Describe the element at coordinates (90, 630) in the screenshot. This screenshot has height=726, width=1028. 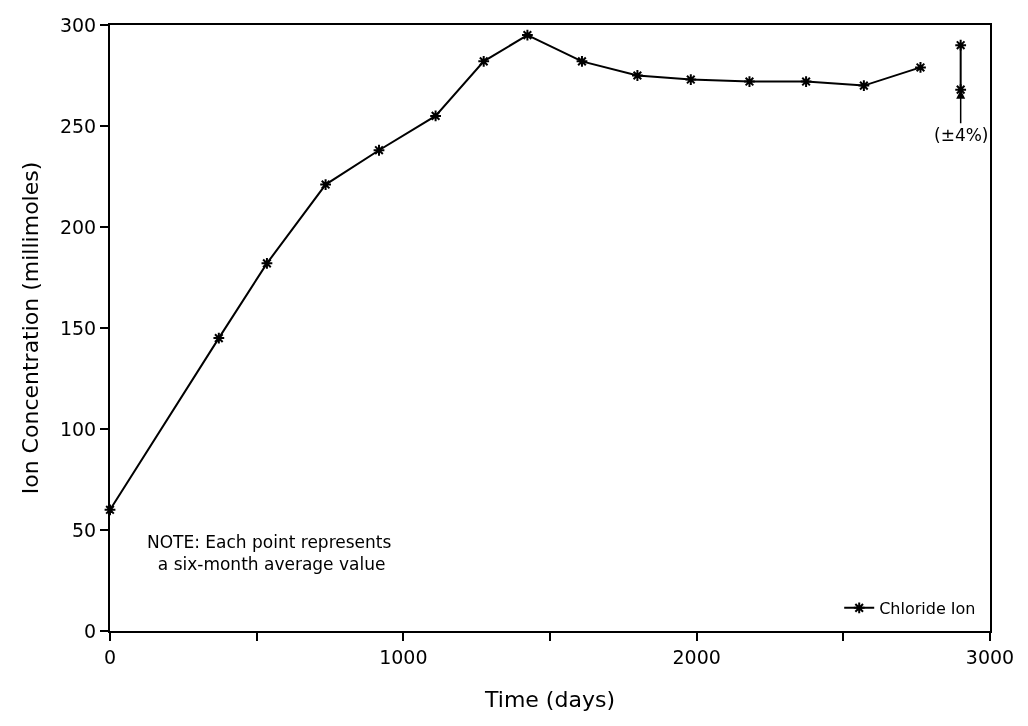
I see `y-tick-label: 0` at that location.